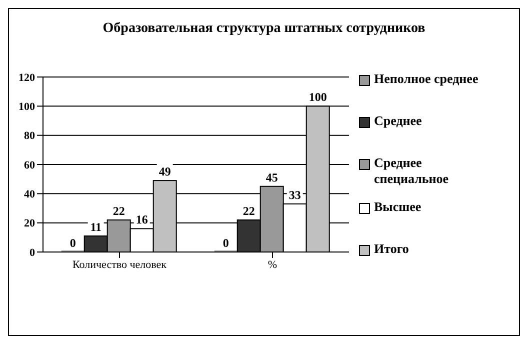 This screenshot has width=530, height=347. What do you see at coordinates (392, 249) in the screenshot?
I see `legend-label: Итого` at bounding box center [392, 249].